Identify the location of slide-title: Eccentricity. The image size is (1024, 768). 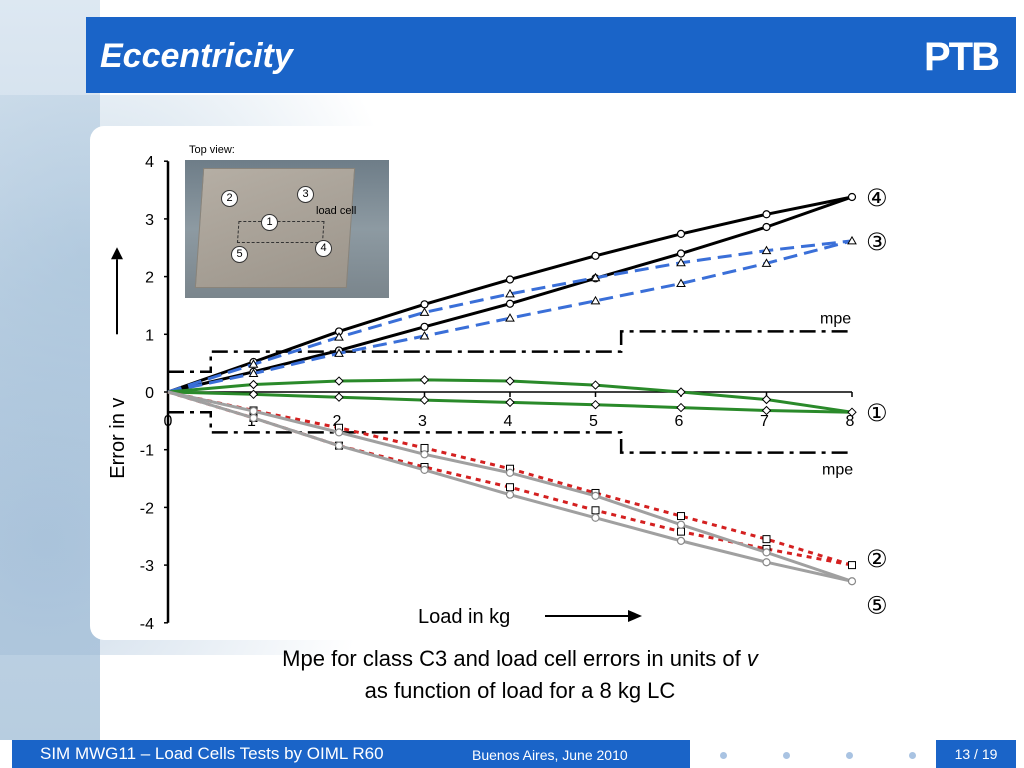
(196, 56).